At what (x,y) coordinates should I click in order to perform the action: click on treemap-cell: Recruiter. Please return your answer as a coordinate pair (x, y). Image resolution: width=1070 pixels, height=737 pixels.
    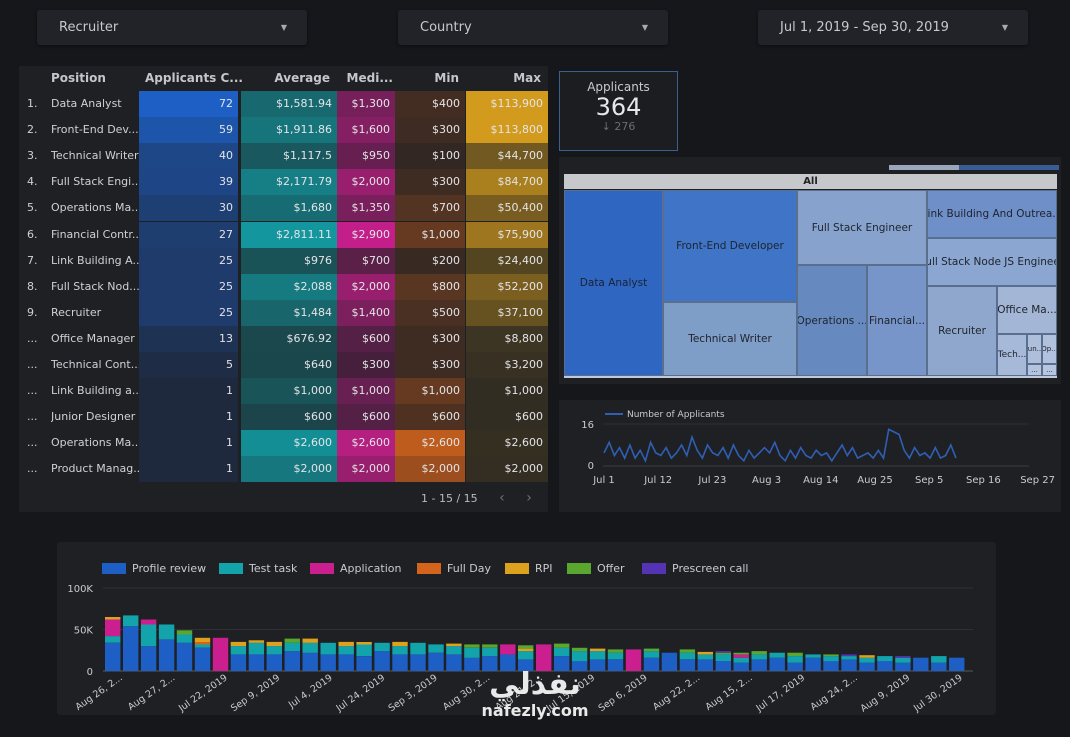
    Looking at the image, I should click on (962, 331).